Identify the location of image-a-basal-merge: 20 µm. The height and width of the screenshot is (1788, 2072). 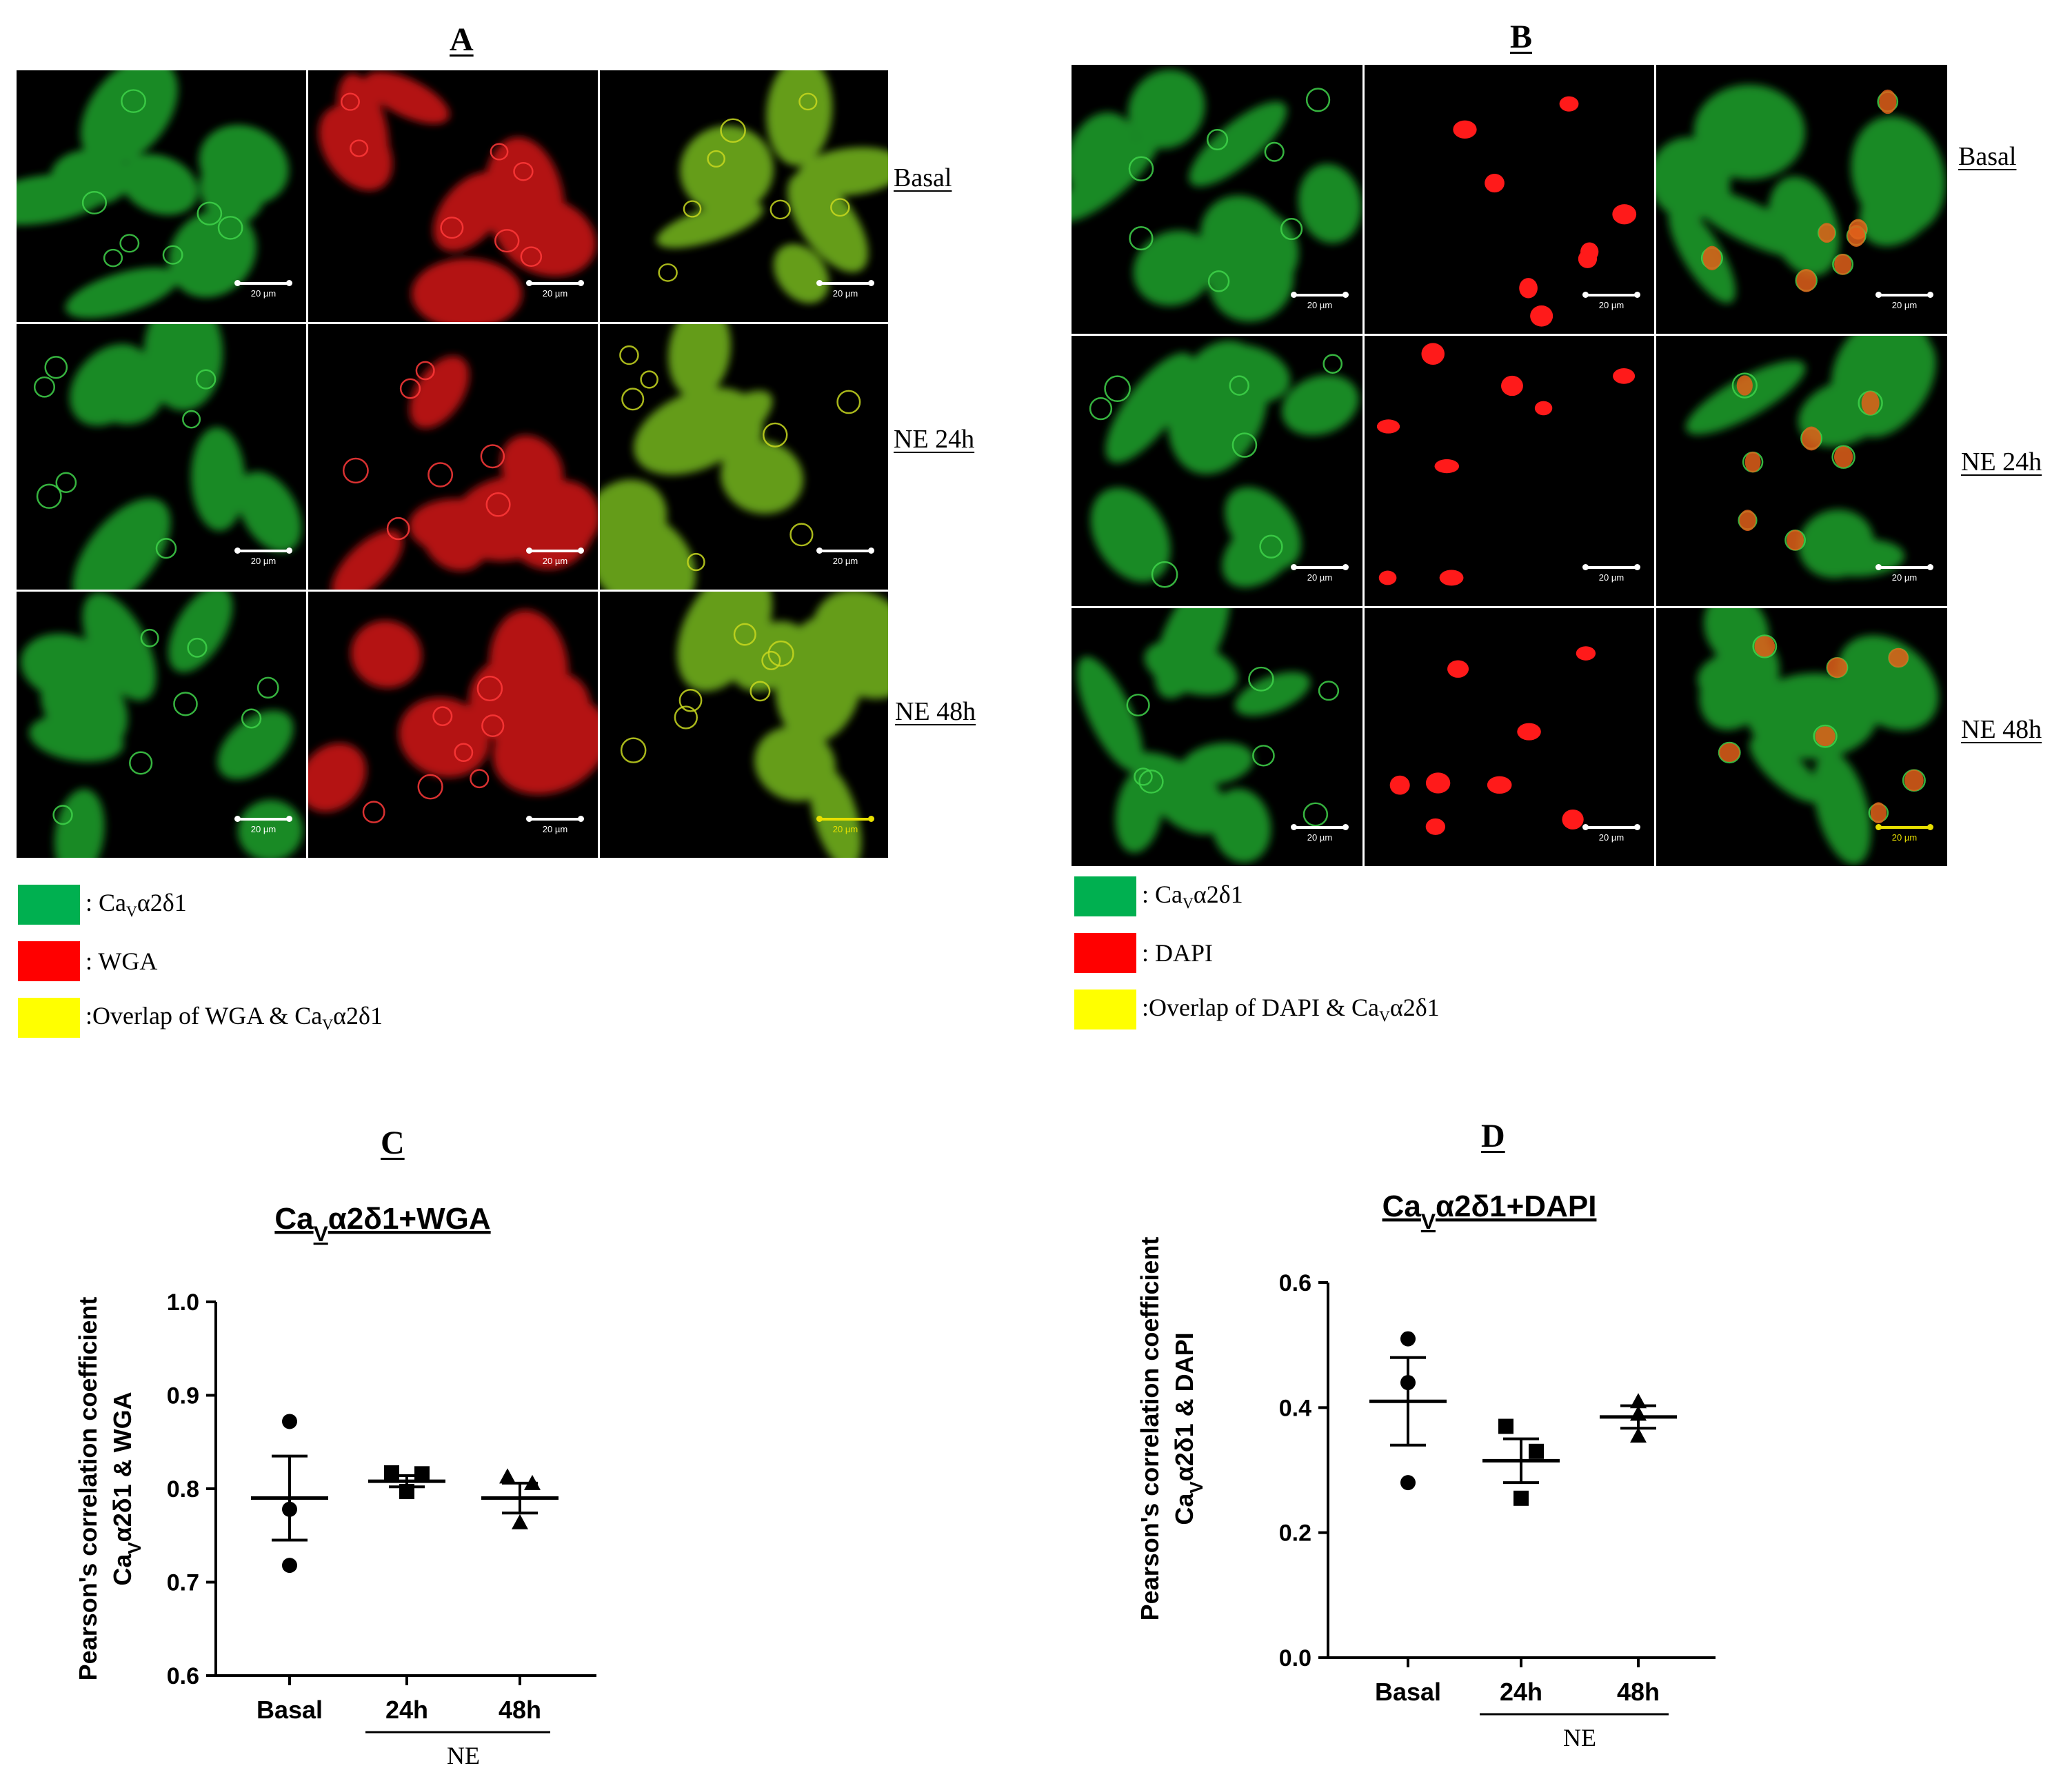
(744, 196).